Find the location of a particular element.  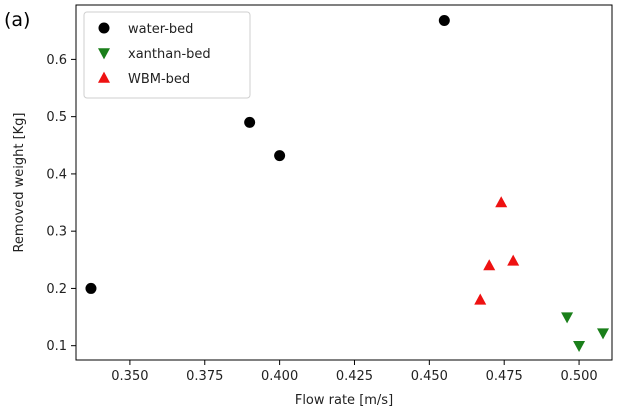

x-tick-label: 0.475 is located at coordinates (504, 376).